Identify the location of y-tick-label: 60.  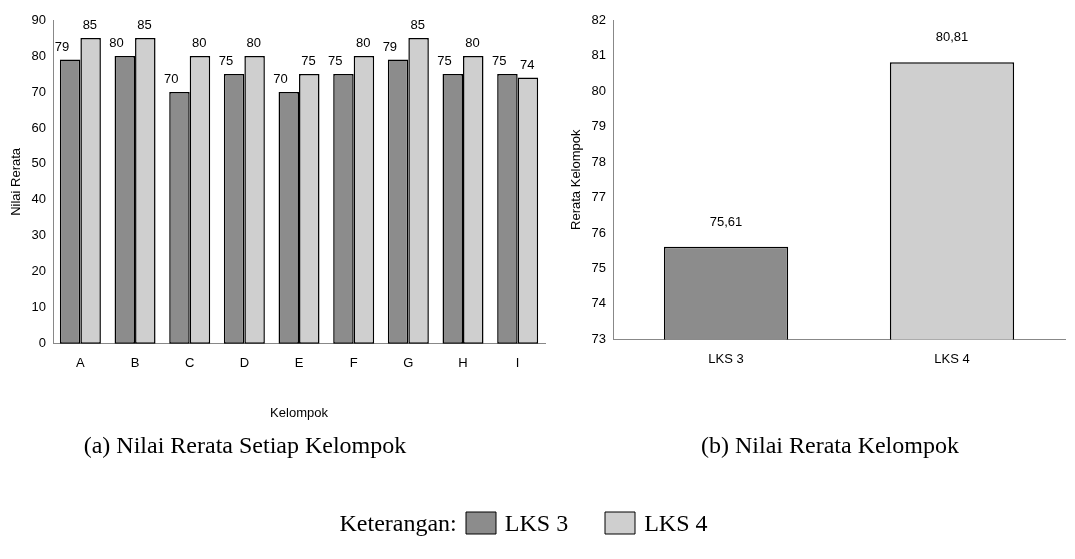
(39, 127).